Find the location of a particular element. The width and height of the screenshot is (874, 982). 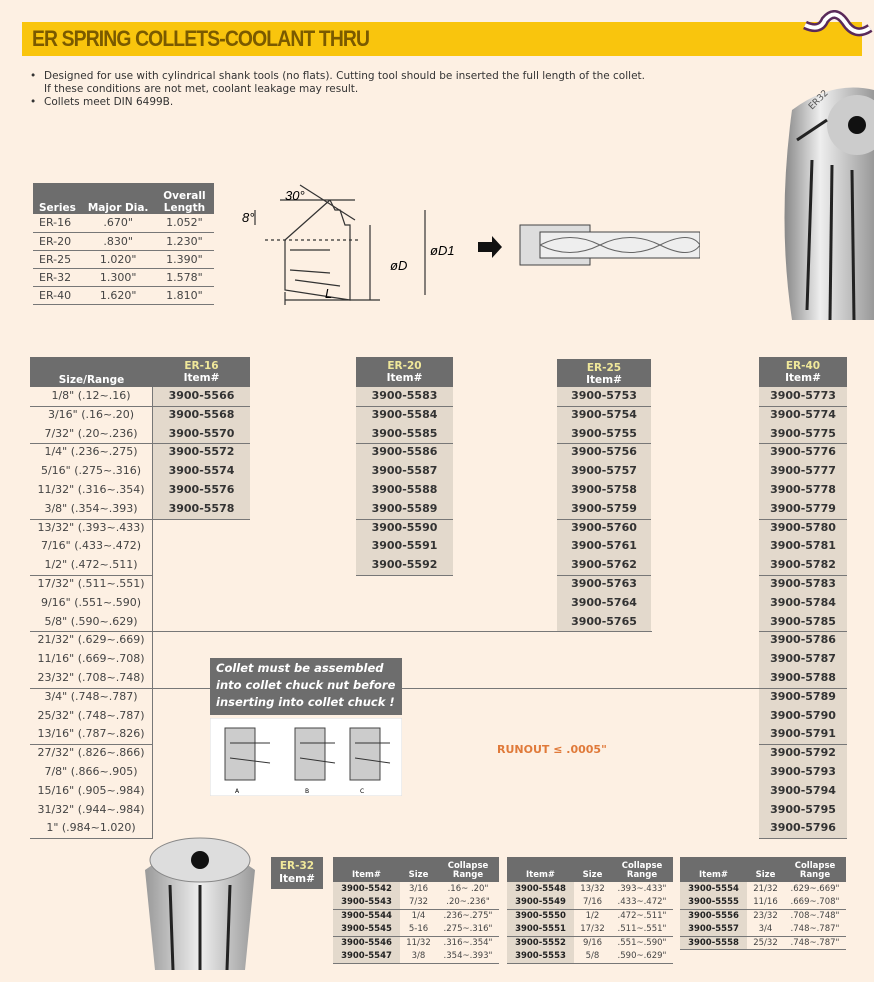

er32-cell: 3900-5553 is located at coordinates (540, 956).